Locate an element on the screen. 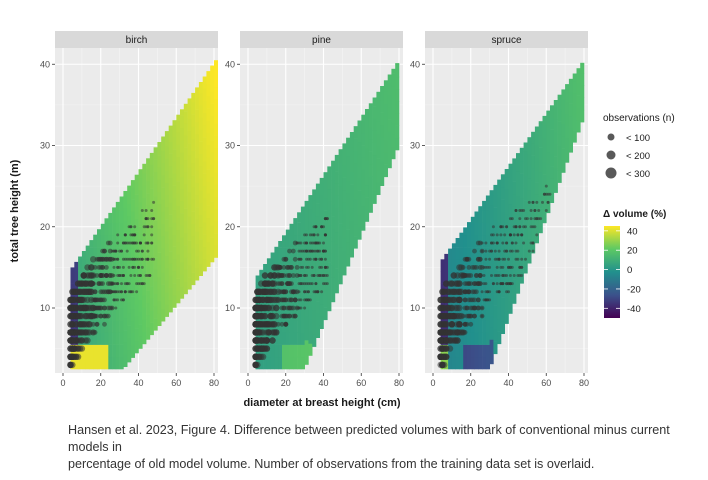 Image resolution: width=708 pixels, height=480 pixels. x-axis-title: diameter at breast height (cm) is located at coordinates (321, 403).